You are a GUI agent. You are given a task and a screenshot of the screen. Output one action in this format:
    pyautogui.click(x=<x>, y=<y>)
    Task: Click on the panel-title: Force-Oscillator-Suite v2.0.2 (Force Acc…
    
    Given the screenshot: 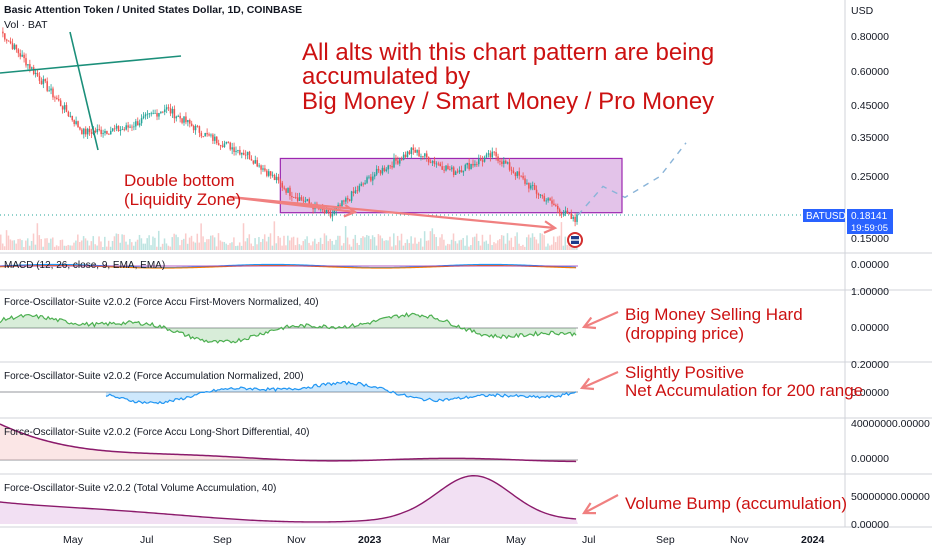 What is the action you would take?
    pyautogui.click(x=154, y=376)
    